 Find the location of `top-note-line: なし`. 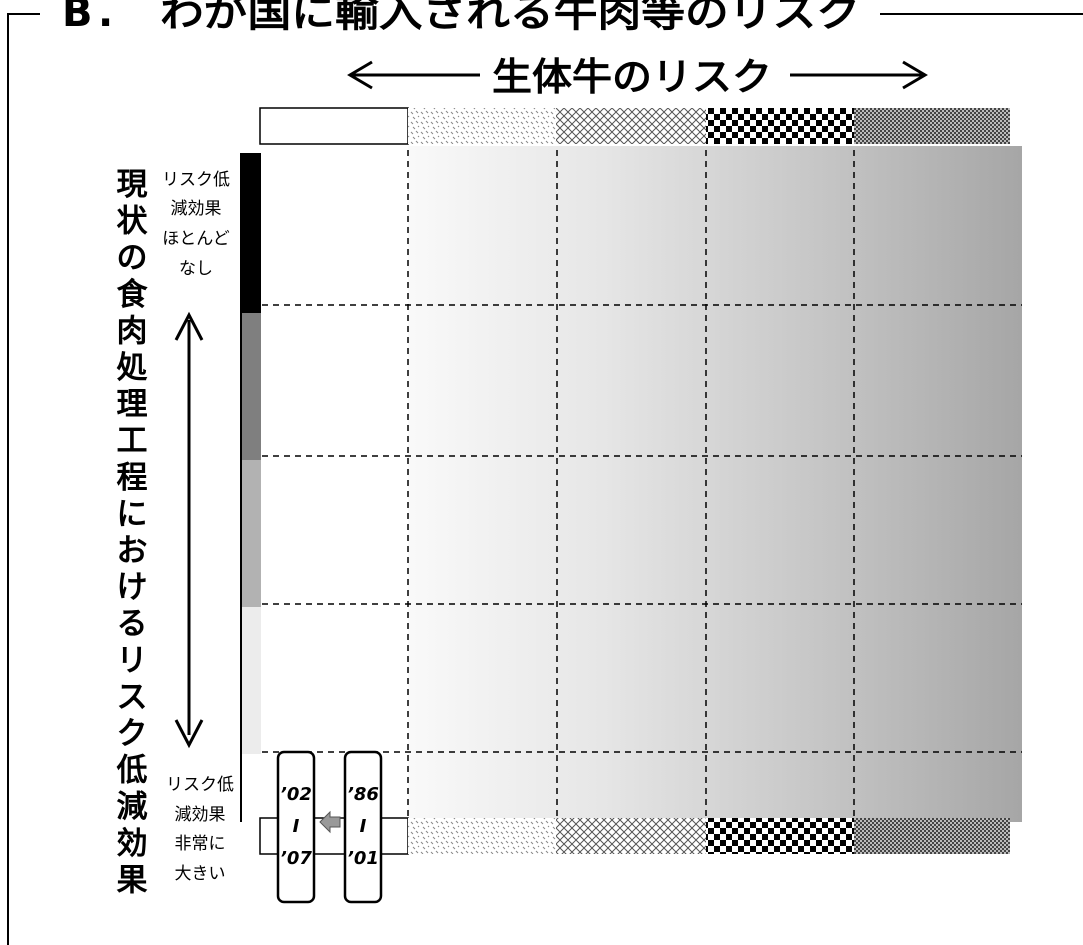

top-note-line: なし is located at coordinates (196, 269).